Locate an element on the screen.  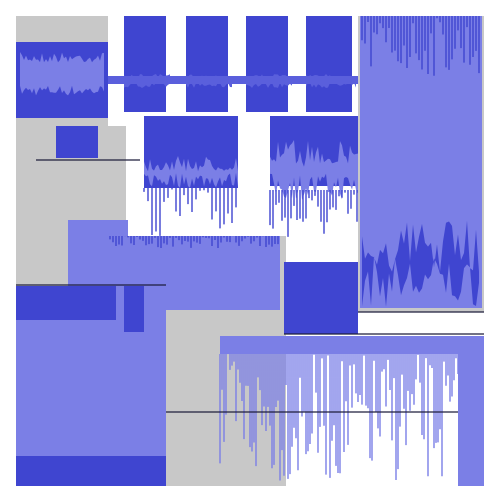
wave-row2-left is located at coordinates (77, 142).